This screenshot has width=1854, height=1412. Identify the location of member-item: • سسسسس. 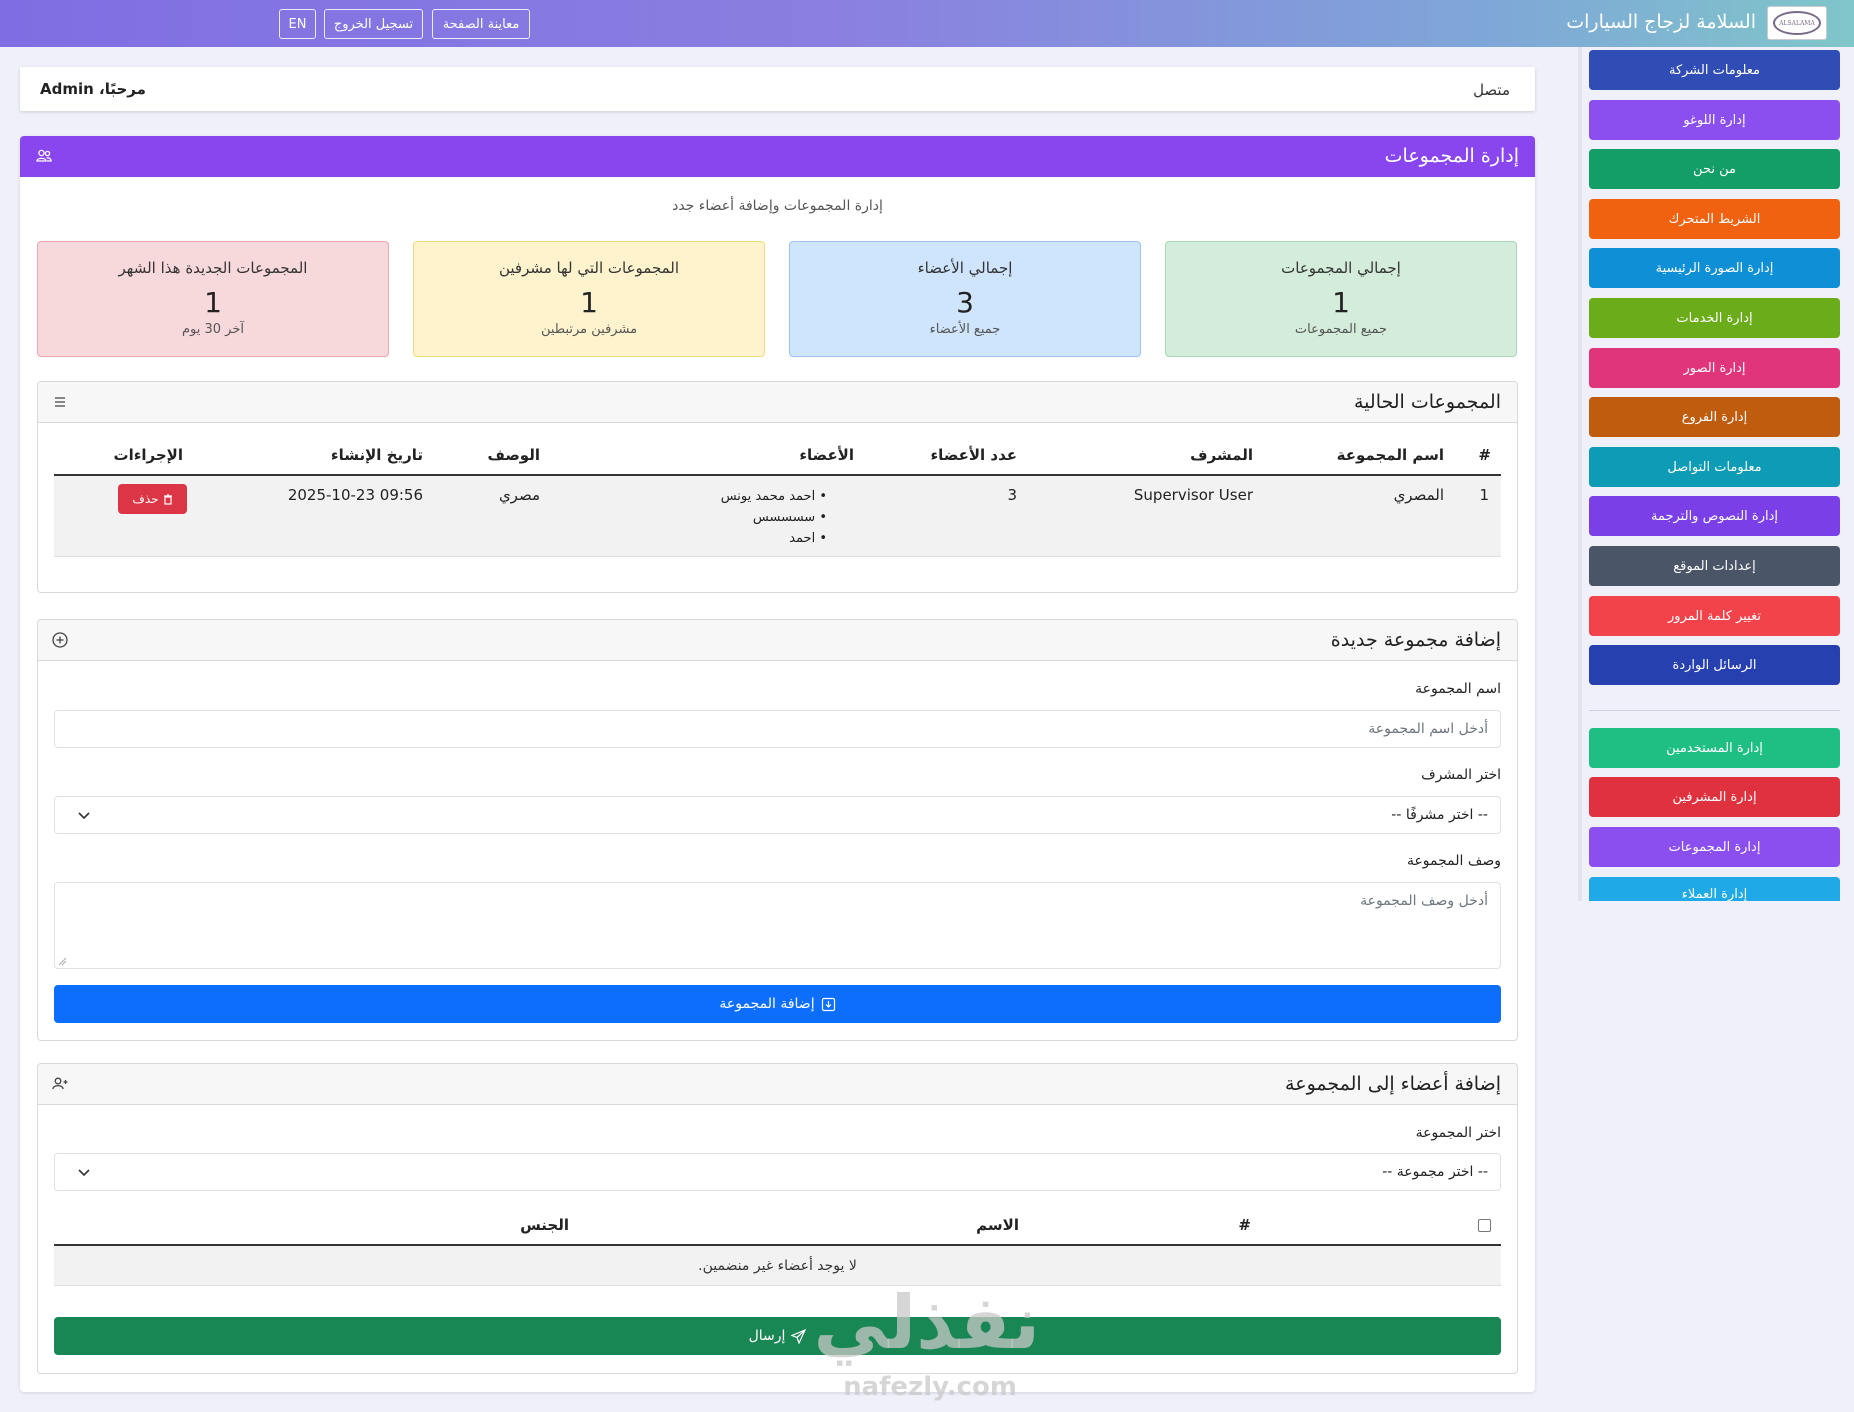
(789, 517).